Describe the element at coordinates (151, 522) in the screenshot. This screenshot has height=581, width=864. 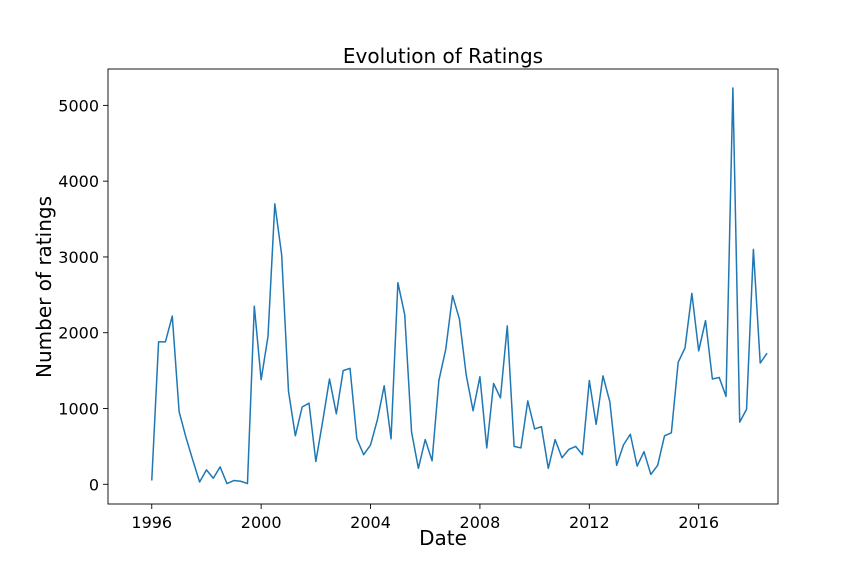
I see `x-tick-label: 1996` at that location.